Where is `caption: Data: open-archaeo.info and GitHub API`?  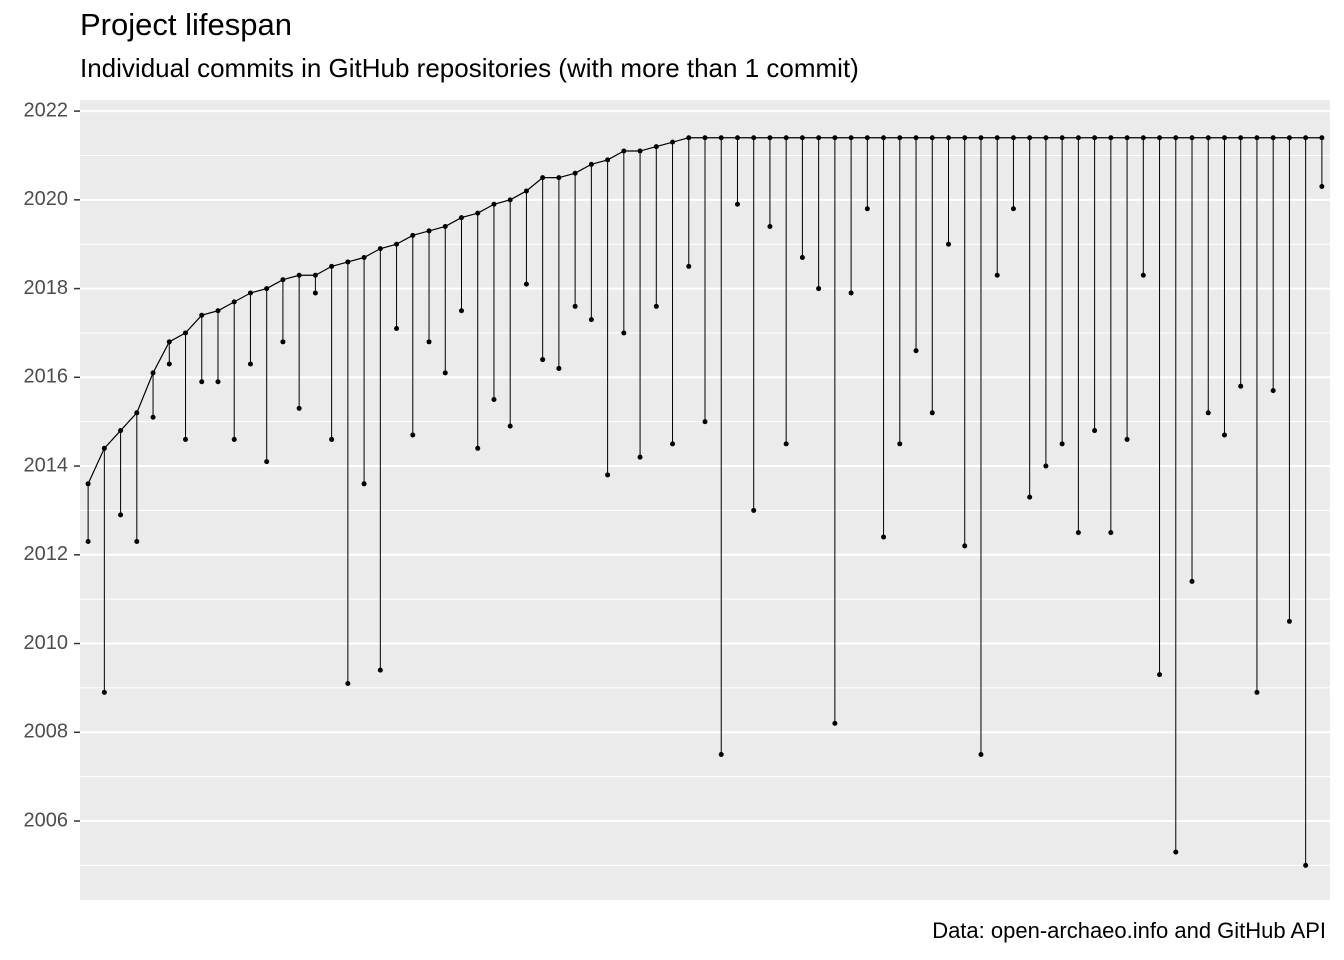
caption: Data: open-archaeo.info and GitHub API is located at coordinates (1129, 930).